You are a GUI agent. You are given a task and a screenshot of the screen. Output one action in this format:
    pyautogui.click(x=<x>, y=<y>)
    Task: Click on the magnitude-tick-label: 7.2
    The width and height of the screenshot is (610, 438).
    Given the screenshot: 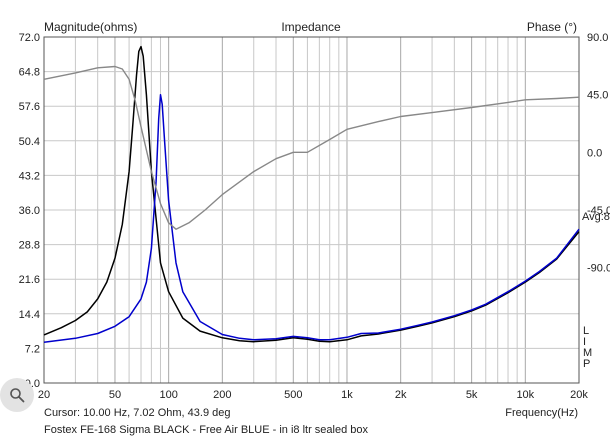 What is the action you would take?
    pyautogui.click(x=32, y=349)
    